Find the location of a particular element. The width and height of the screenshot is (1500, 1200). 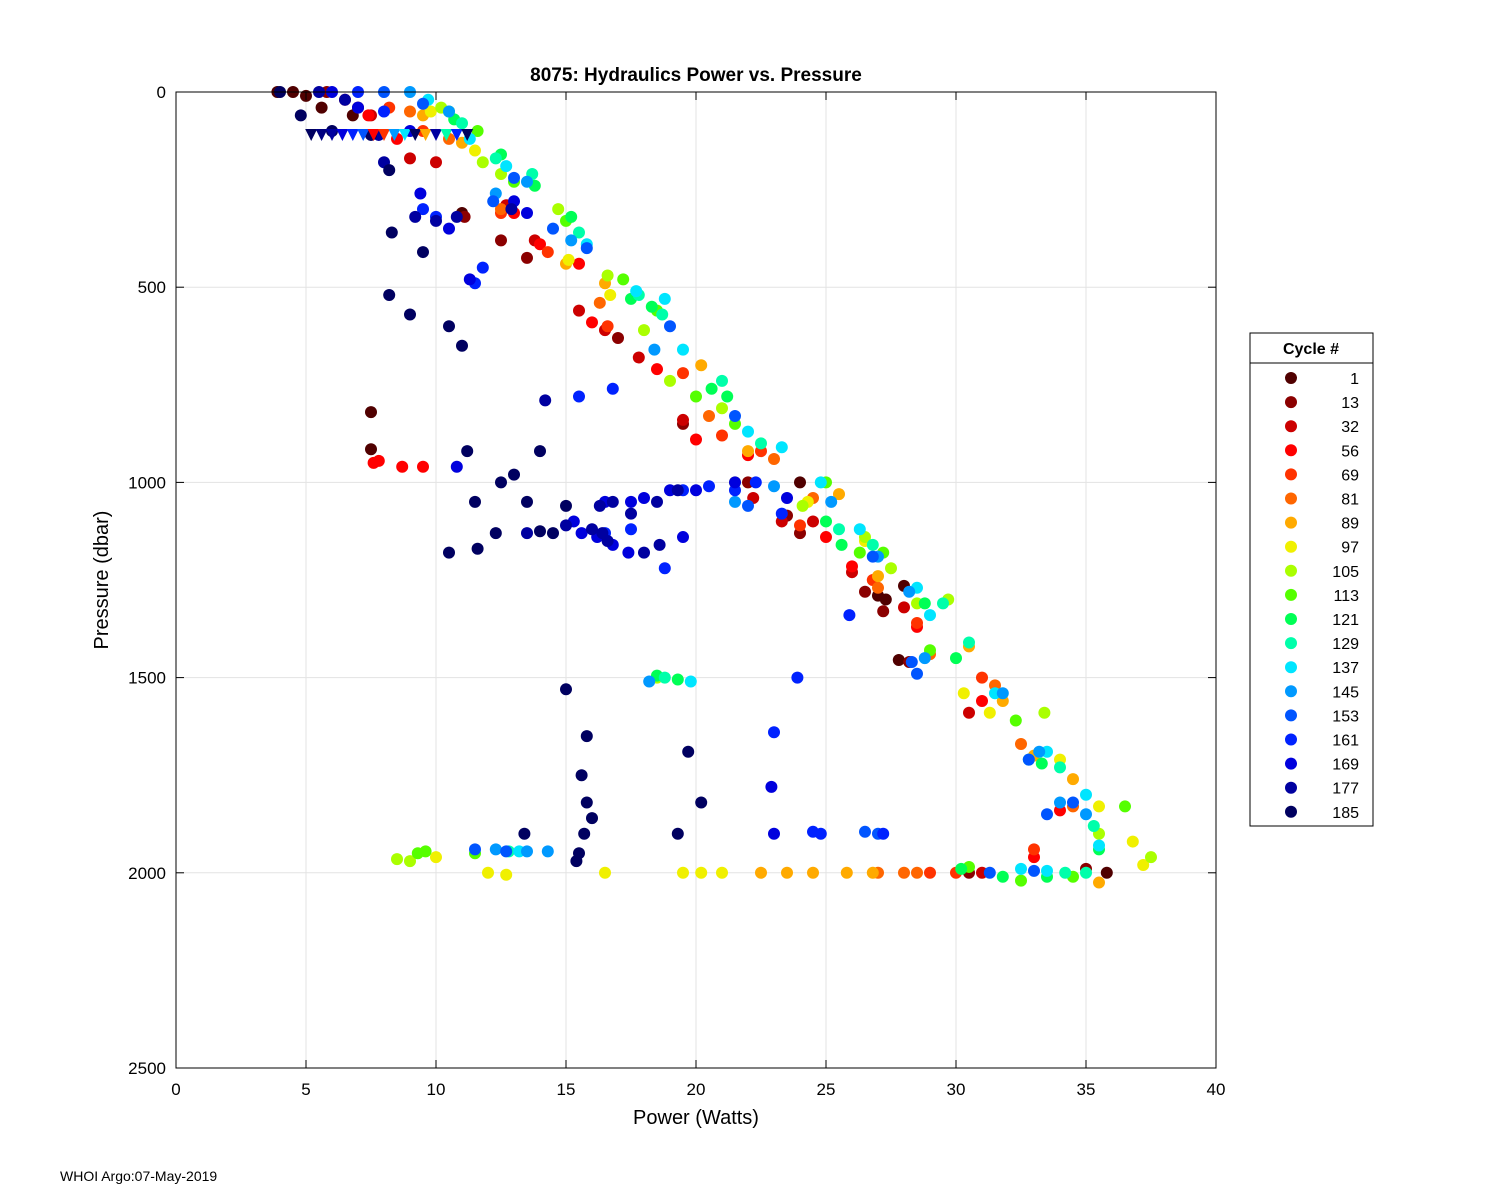

legend-label: 105 is located at coordinates (1345, 572).